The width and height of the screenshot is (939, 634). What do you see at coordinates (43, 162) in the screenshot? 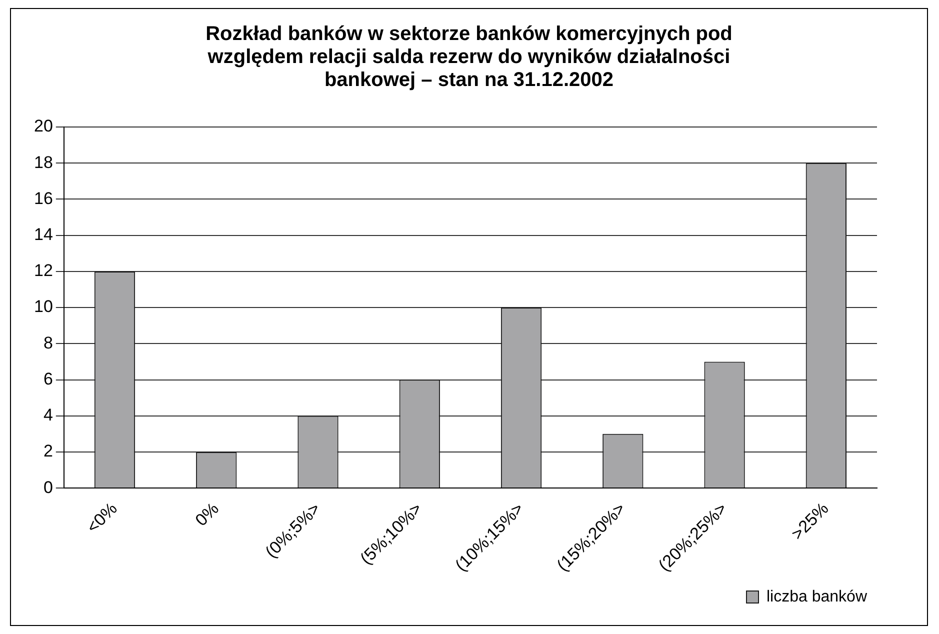
I see `y-tick-label: 18` at bounding box center [43, 162].